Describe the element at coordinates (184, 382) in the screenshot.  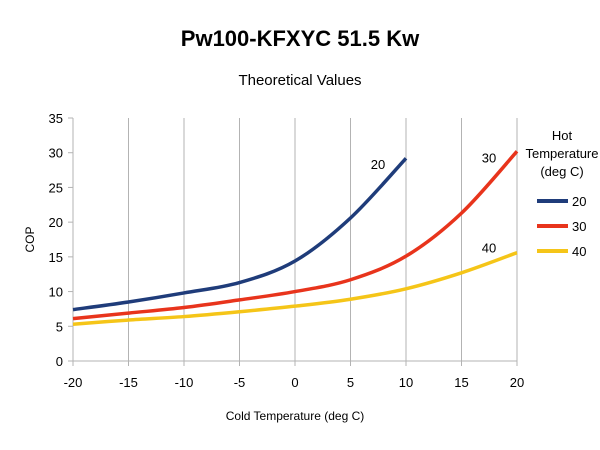
I see `x-tick-label-2: -10` at that location.